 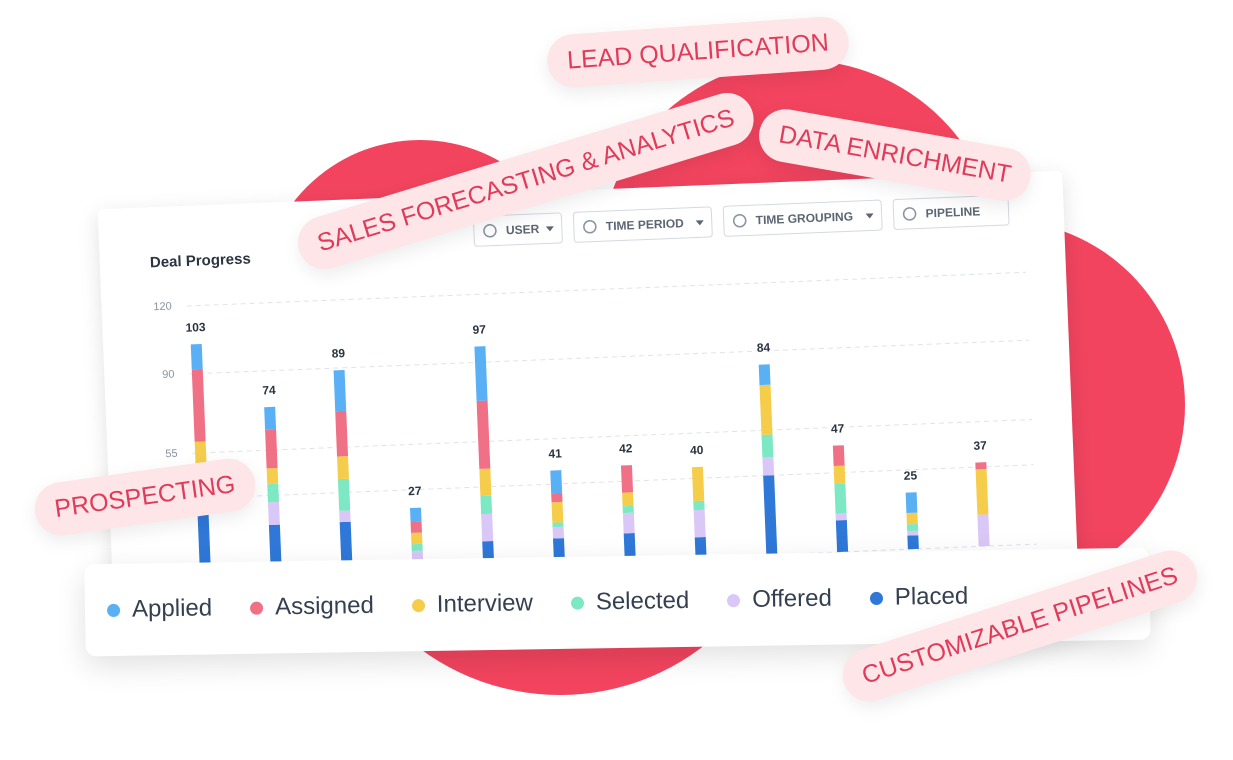 What do you see at coordinates (172, 608) in the screenshot?
I see `legend-label: Applied` at bounding box center [172, 608].